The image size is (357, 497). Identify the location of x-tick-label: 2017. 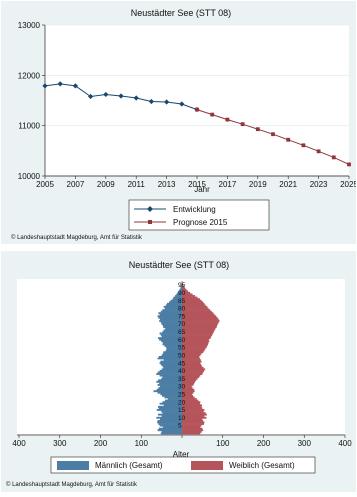
(228, 184).